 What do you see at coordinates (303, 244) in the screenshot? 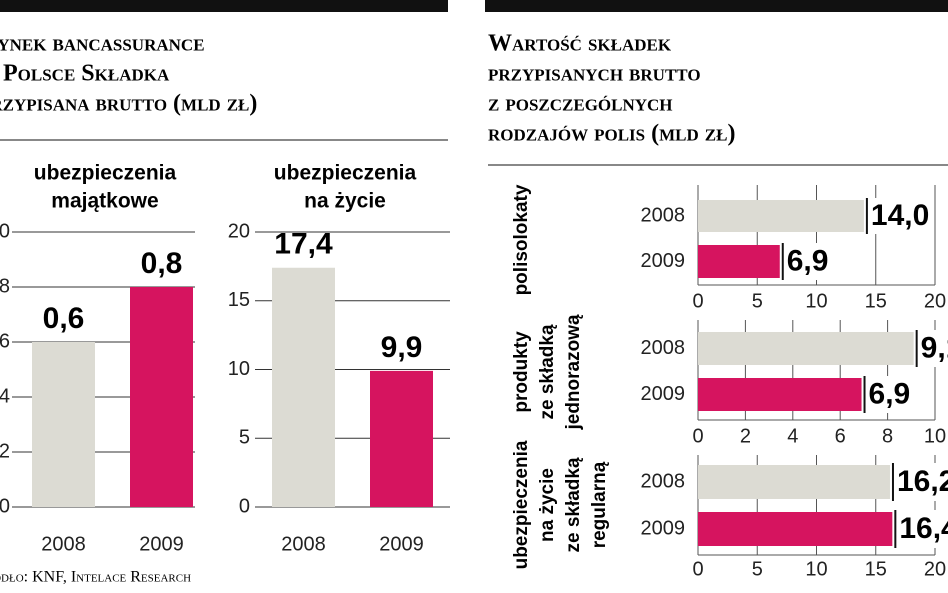
I see `value-label: 17,4` at bounding box center [303, 244].